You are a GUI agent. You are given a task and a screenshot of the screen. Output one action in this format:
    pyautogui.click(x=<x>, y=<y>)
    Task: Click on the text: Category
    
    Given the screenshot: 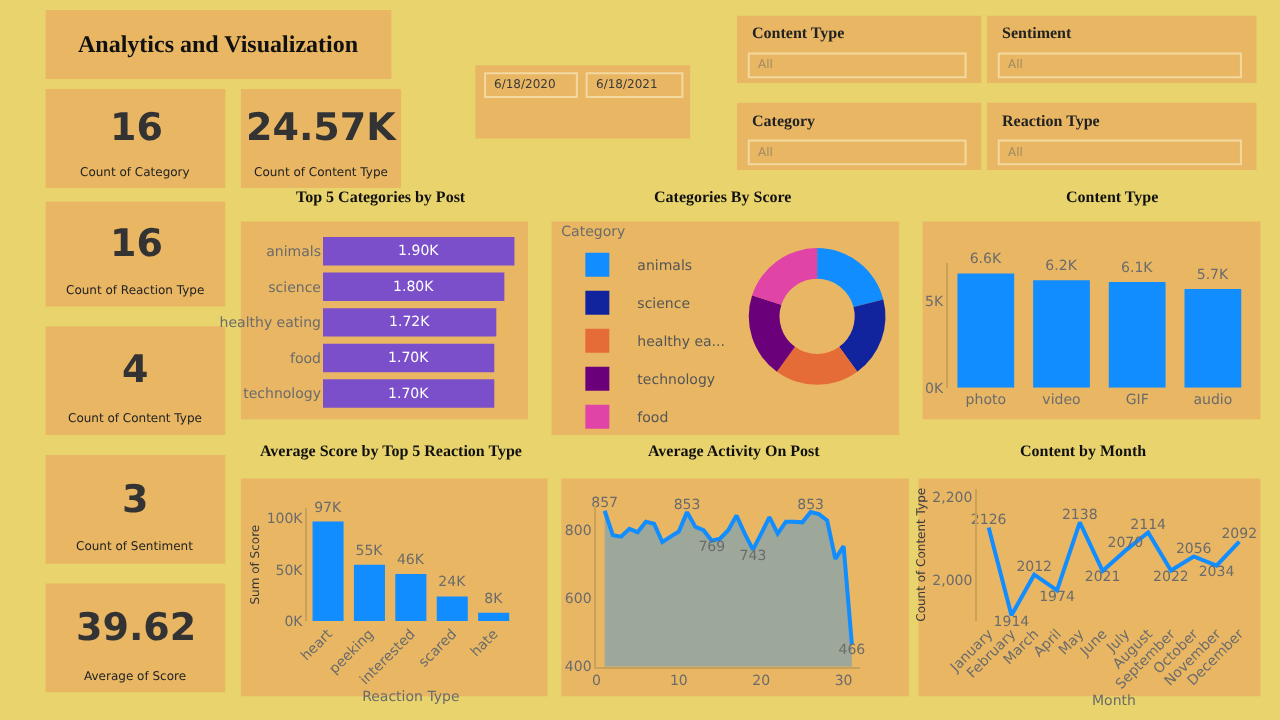 What is the action you would take?
    pyautogui.click(x=784, y=121)
    